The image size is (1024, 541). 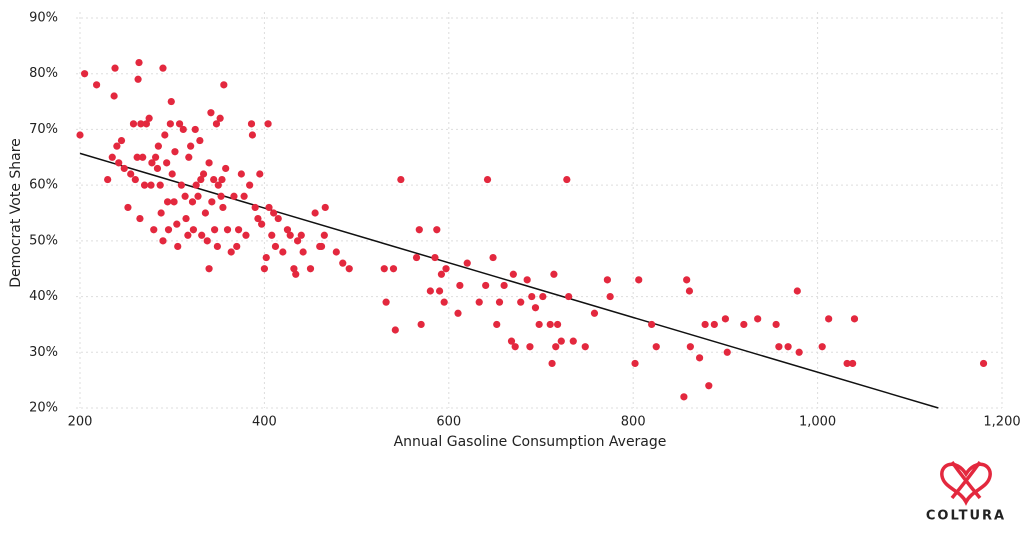 What do you see at coordinates (817, 422) in the screenshot?
I see `x-tick-label: 1,000` at bounding box center [817, 422].